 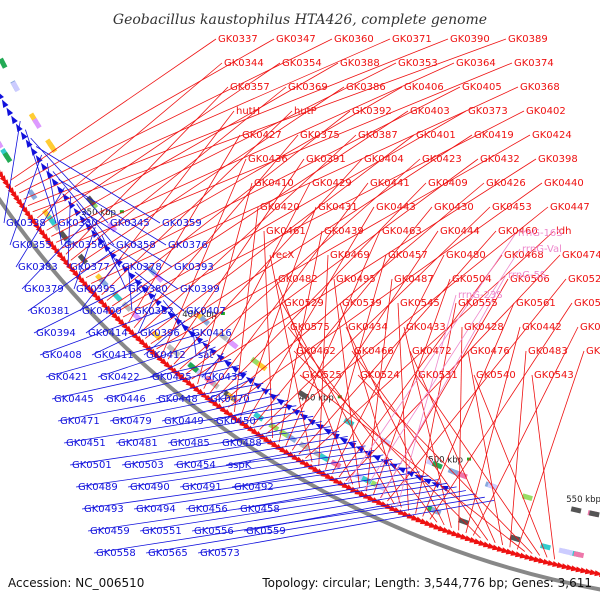 What do you see at coordinates (593, 351) in the screenshot?
I see `forward-label: GK0497` at bounding box center [593, 351].